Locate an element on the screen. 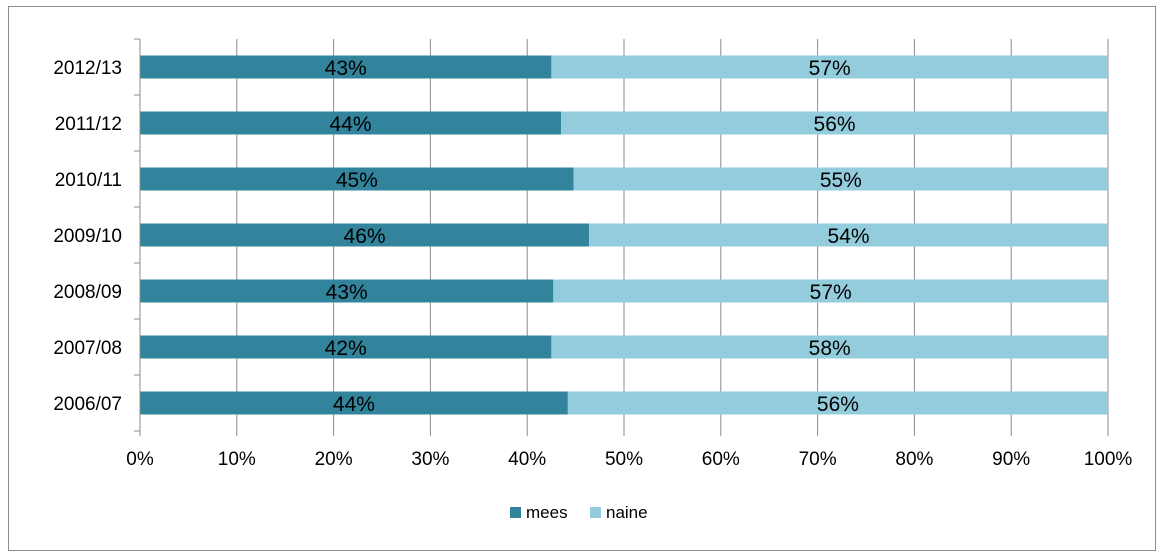 This screenshot has width=1164, height=557. x-tick-label: 60% is located at coordinates (721, 459).